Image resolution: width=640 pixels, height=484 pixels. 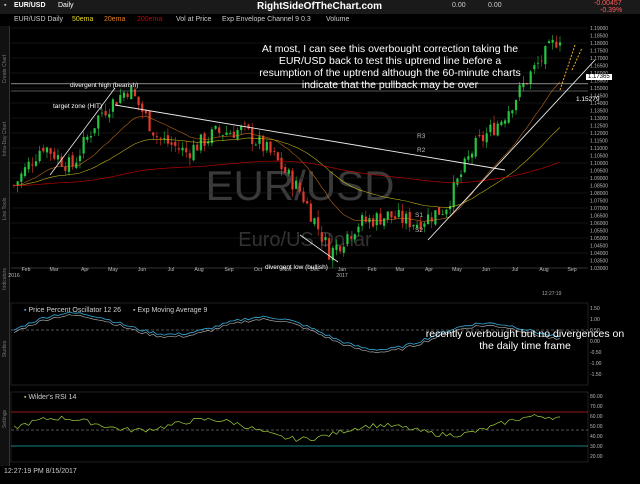 What do you see at coordinates (39, 19) in the screenshot?
I see `legend-symbol: EUR/USD Daily` at bounding box center [39, 19].